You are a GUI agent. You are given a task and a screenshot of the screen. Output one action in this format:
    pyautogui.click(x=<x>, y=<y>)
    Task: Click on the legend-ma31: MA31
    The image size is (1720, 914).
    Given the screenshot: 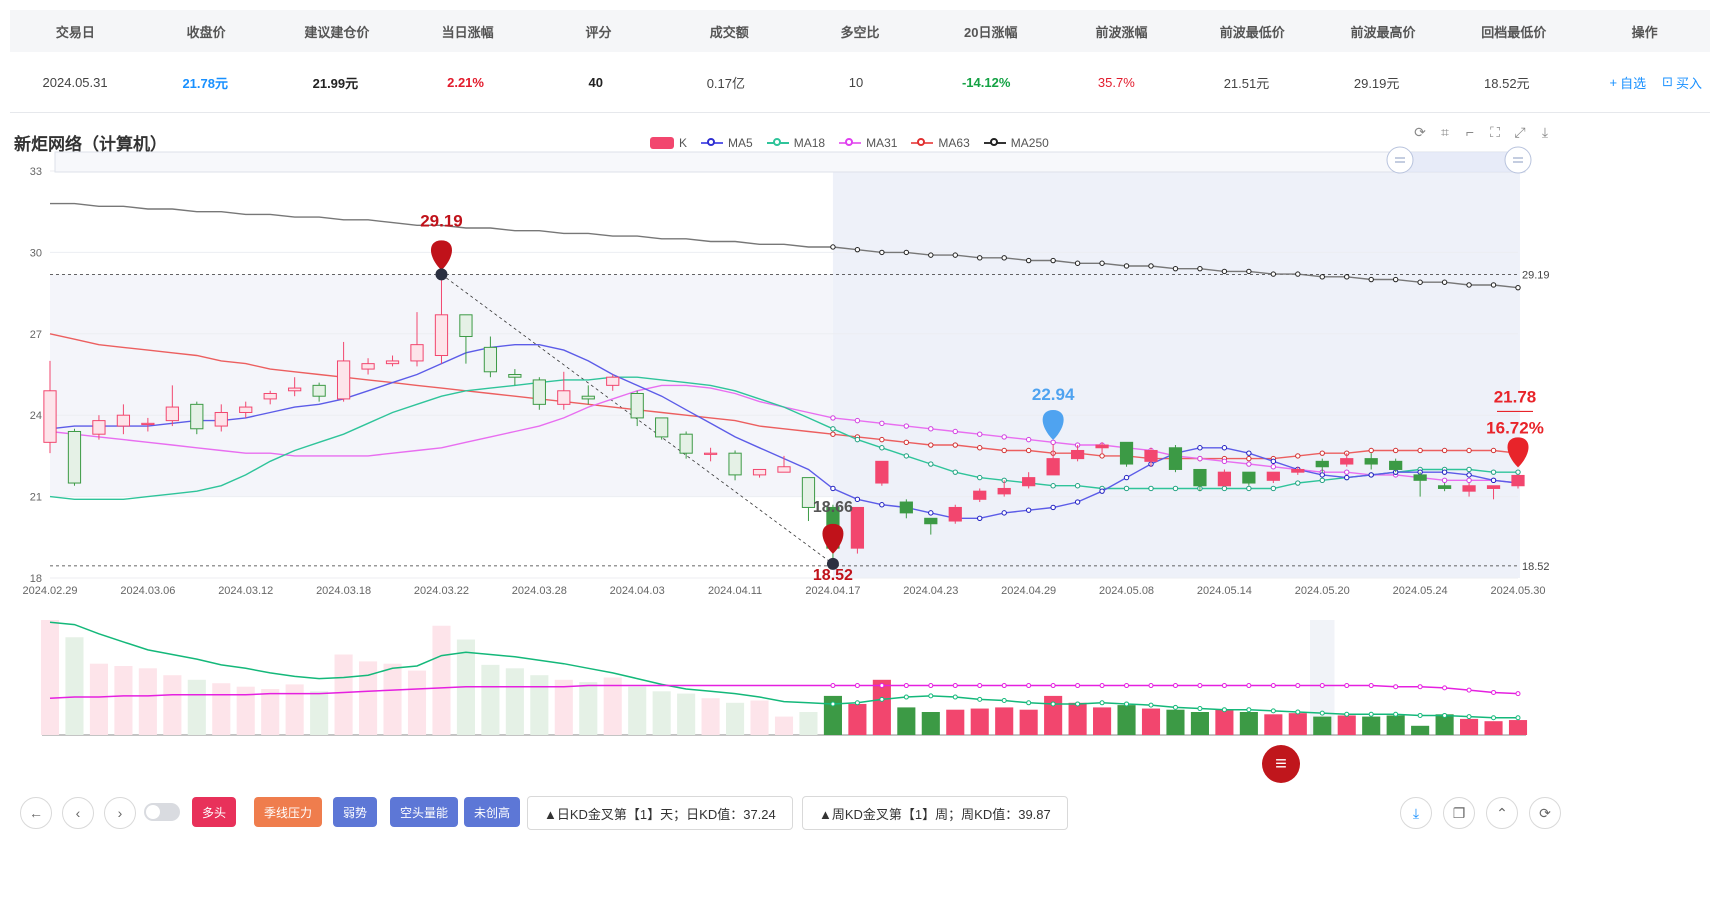 What is the action you would take?
    pyautogui.click(x=868, y=143)
    